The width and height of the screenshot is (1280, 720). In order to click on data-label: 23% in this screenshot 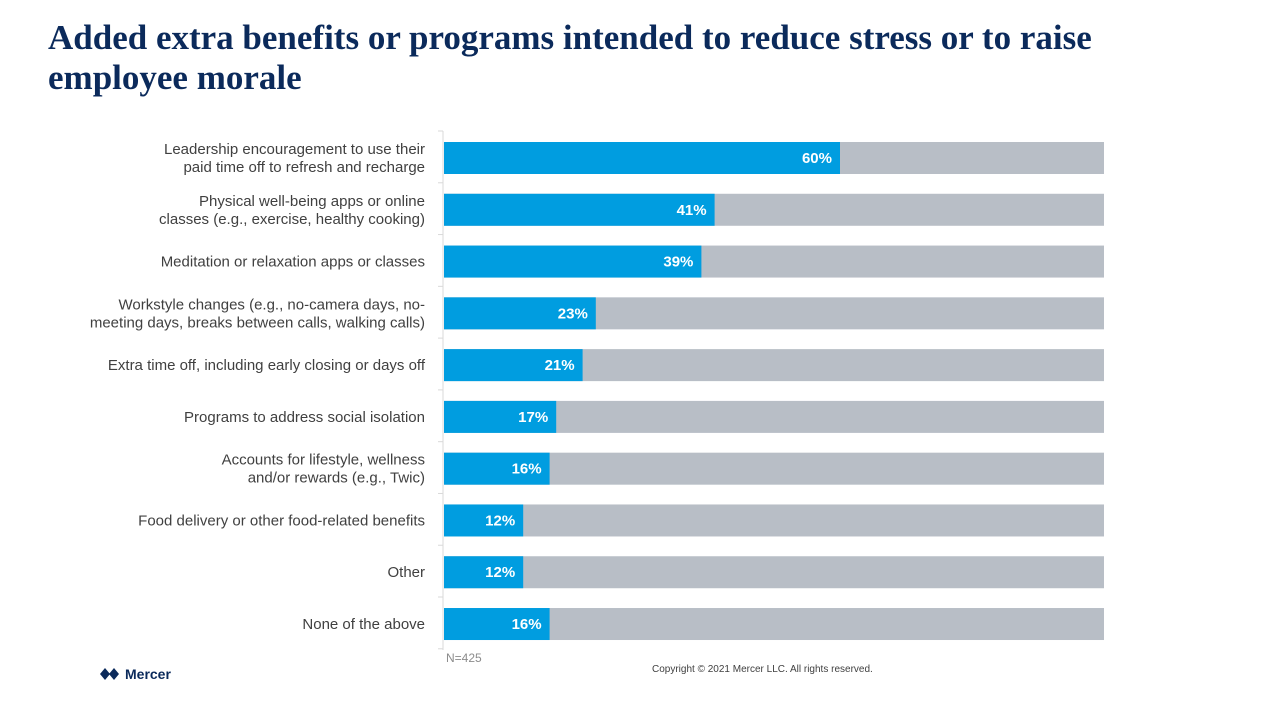, I will do `click(573, 313)`.